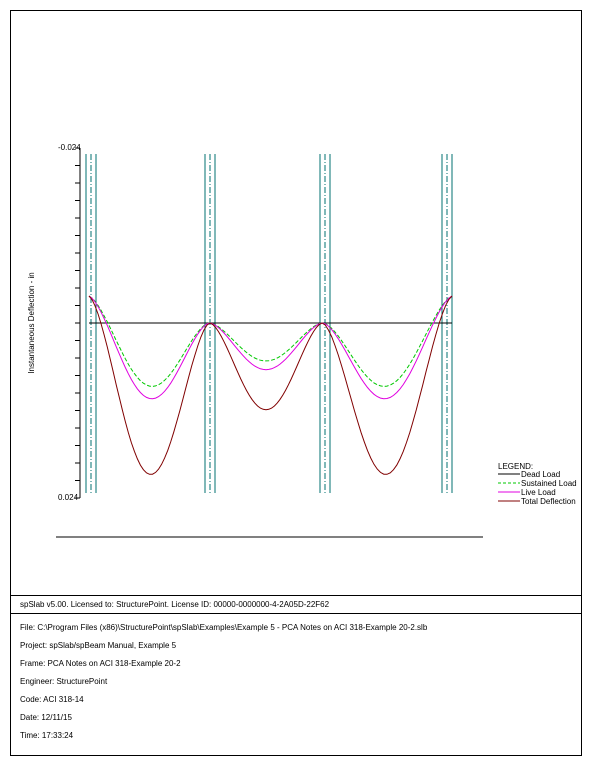  What do you see at coordinates (538, 492) in the screenshot?
I see `legend-label: Live Load` at bounding box center [538, 492].